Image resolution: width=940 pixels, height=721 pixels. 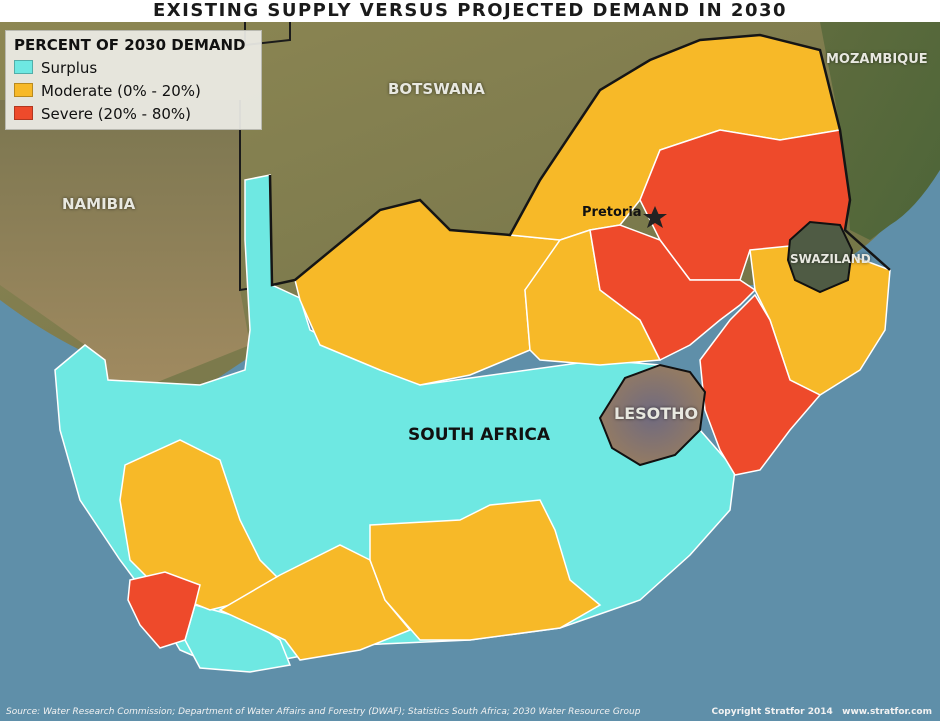 I want to click on legend-item-surplus: Surplus, so click(x=55, y=68).